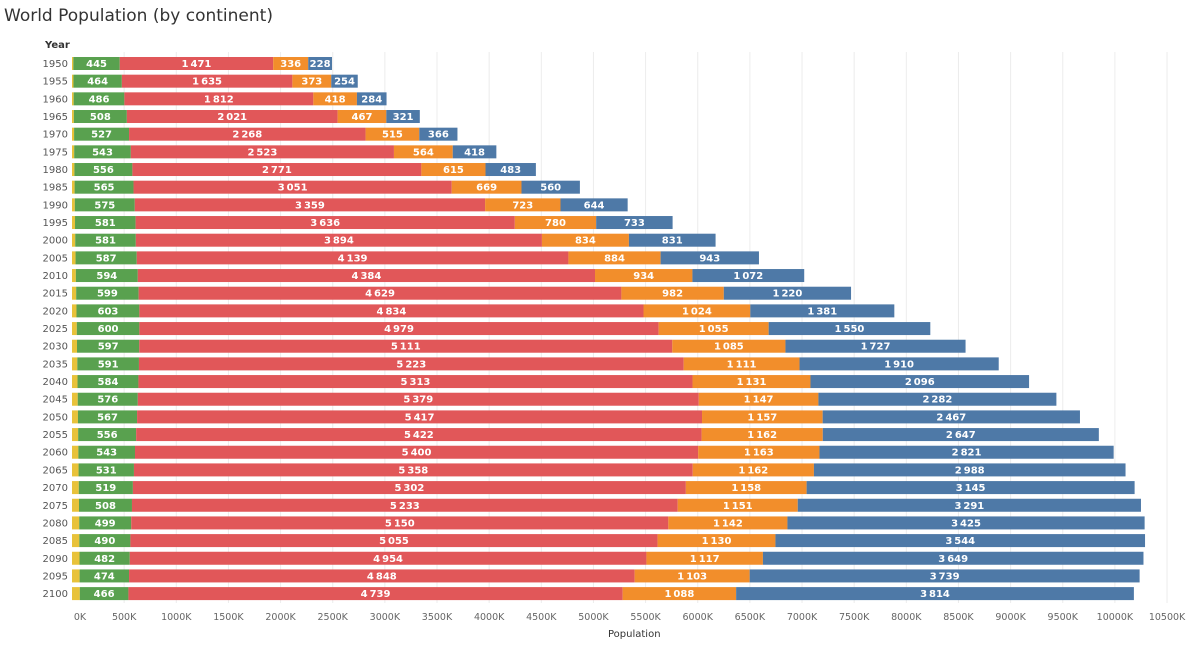 This screenshot has width=1200, height=645. Describe the element at coordinates (593, 617) in the screenshot. I see `x-tick-label: 5000K` at that location.